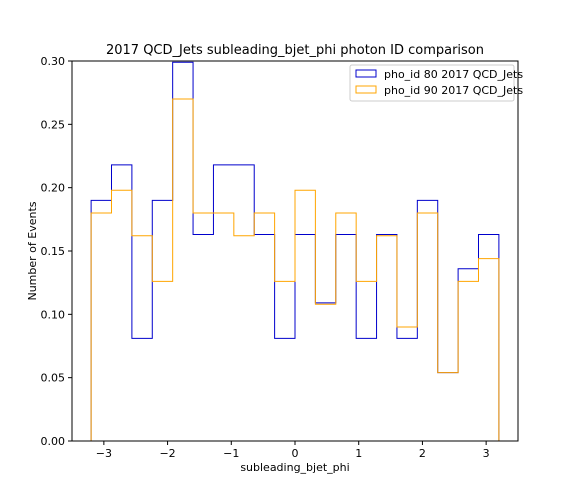 This screenshot has height=504, width=576. Describe the element at coordinates (53, 124) in the screenshot. I see `y-tick-label: 0.25` at that location.